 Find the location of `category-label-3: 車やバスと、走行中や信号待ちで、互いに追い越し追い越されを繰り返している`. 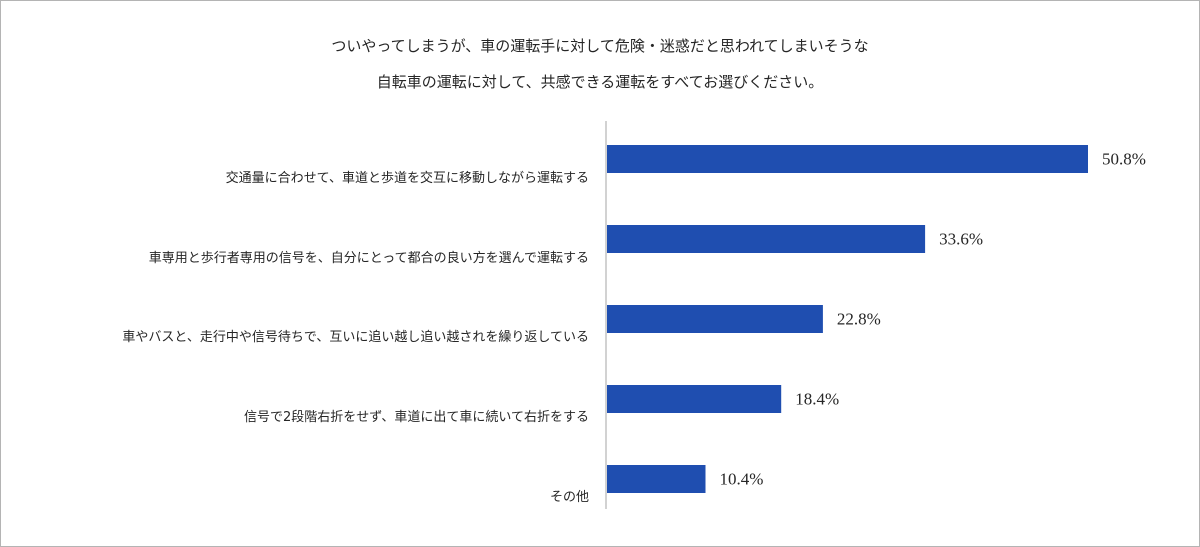

category-label-3: 車やバスと、走行中や信号待ちで、互いに追い越し追い越されを繰り返している is located at coordinates (355, 337).